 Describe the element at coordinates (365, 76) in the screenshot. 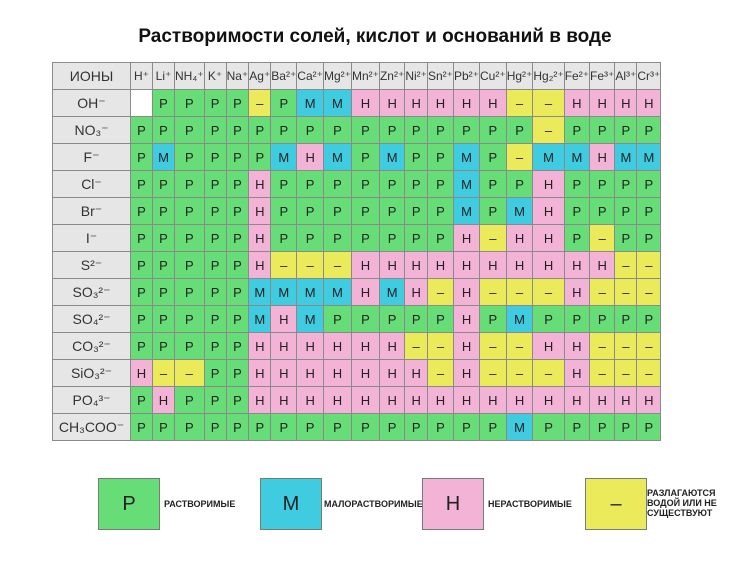

I see `cation-header: Mn²⁺` at that location.